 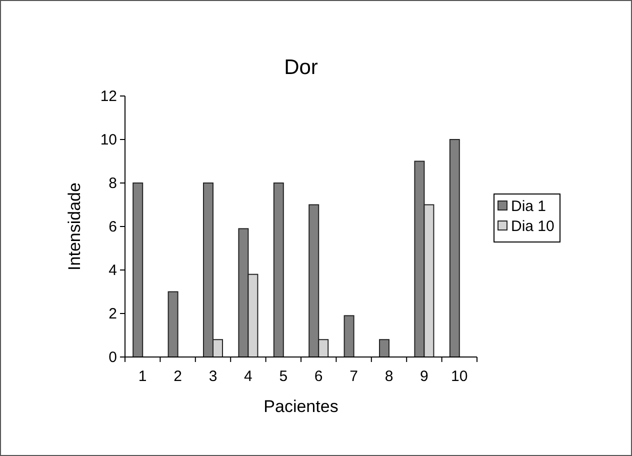 What do you see at coordinates (108, 96) in the screenshot?
I see `y-tick-label: 12` at bounding box center [108, 96].